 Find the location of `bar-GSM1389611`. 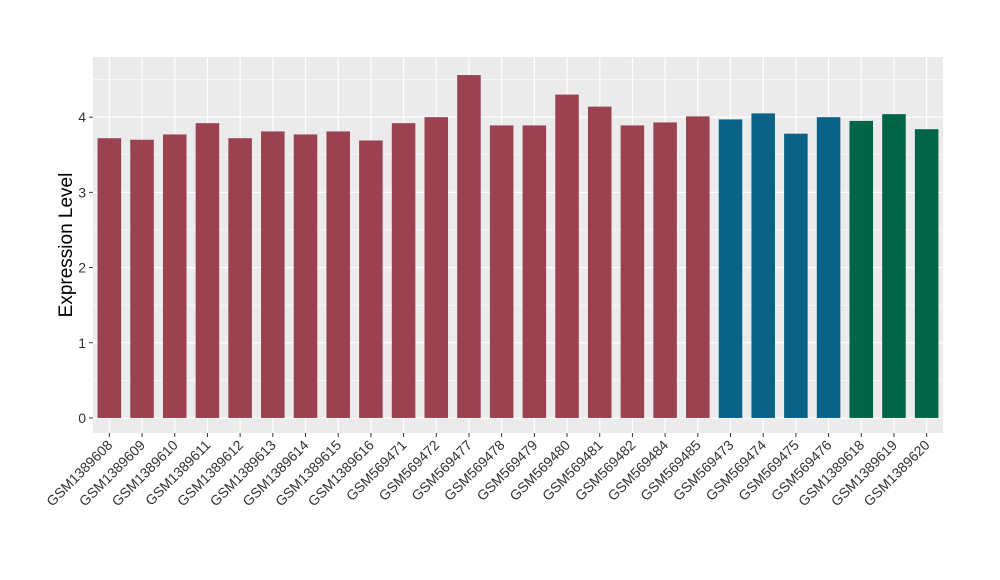

bar-GSM1389611 is located at coordinates (207, 270).